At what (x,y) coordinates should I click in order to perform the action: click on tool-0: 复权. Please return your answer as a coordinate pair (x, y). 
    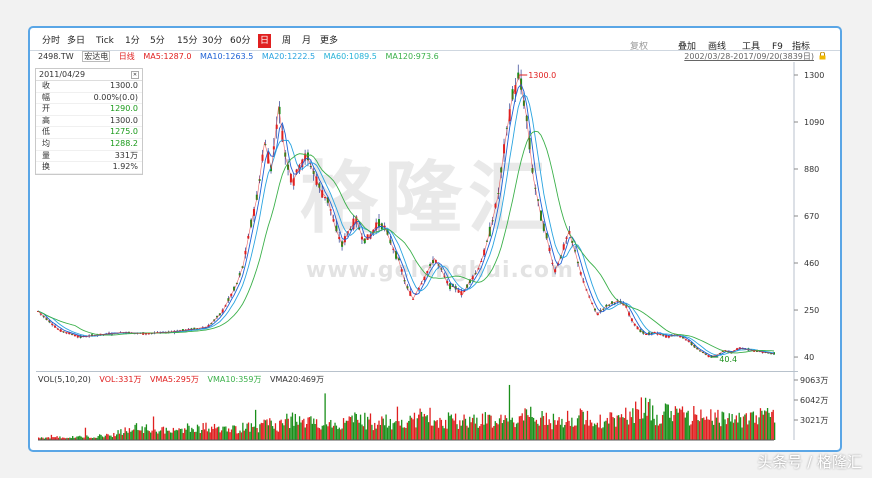
    Looking at the image, I should click on (639, 47).